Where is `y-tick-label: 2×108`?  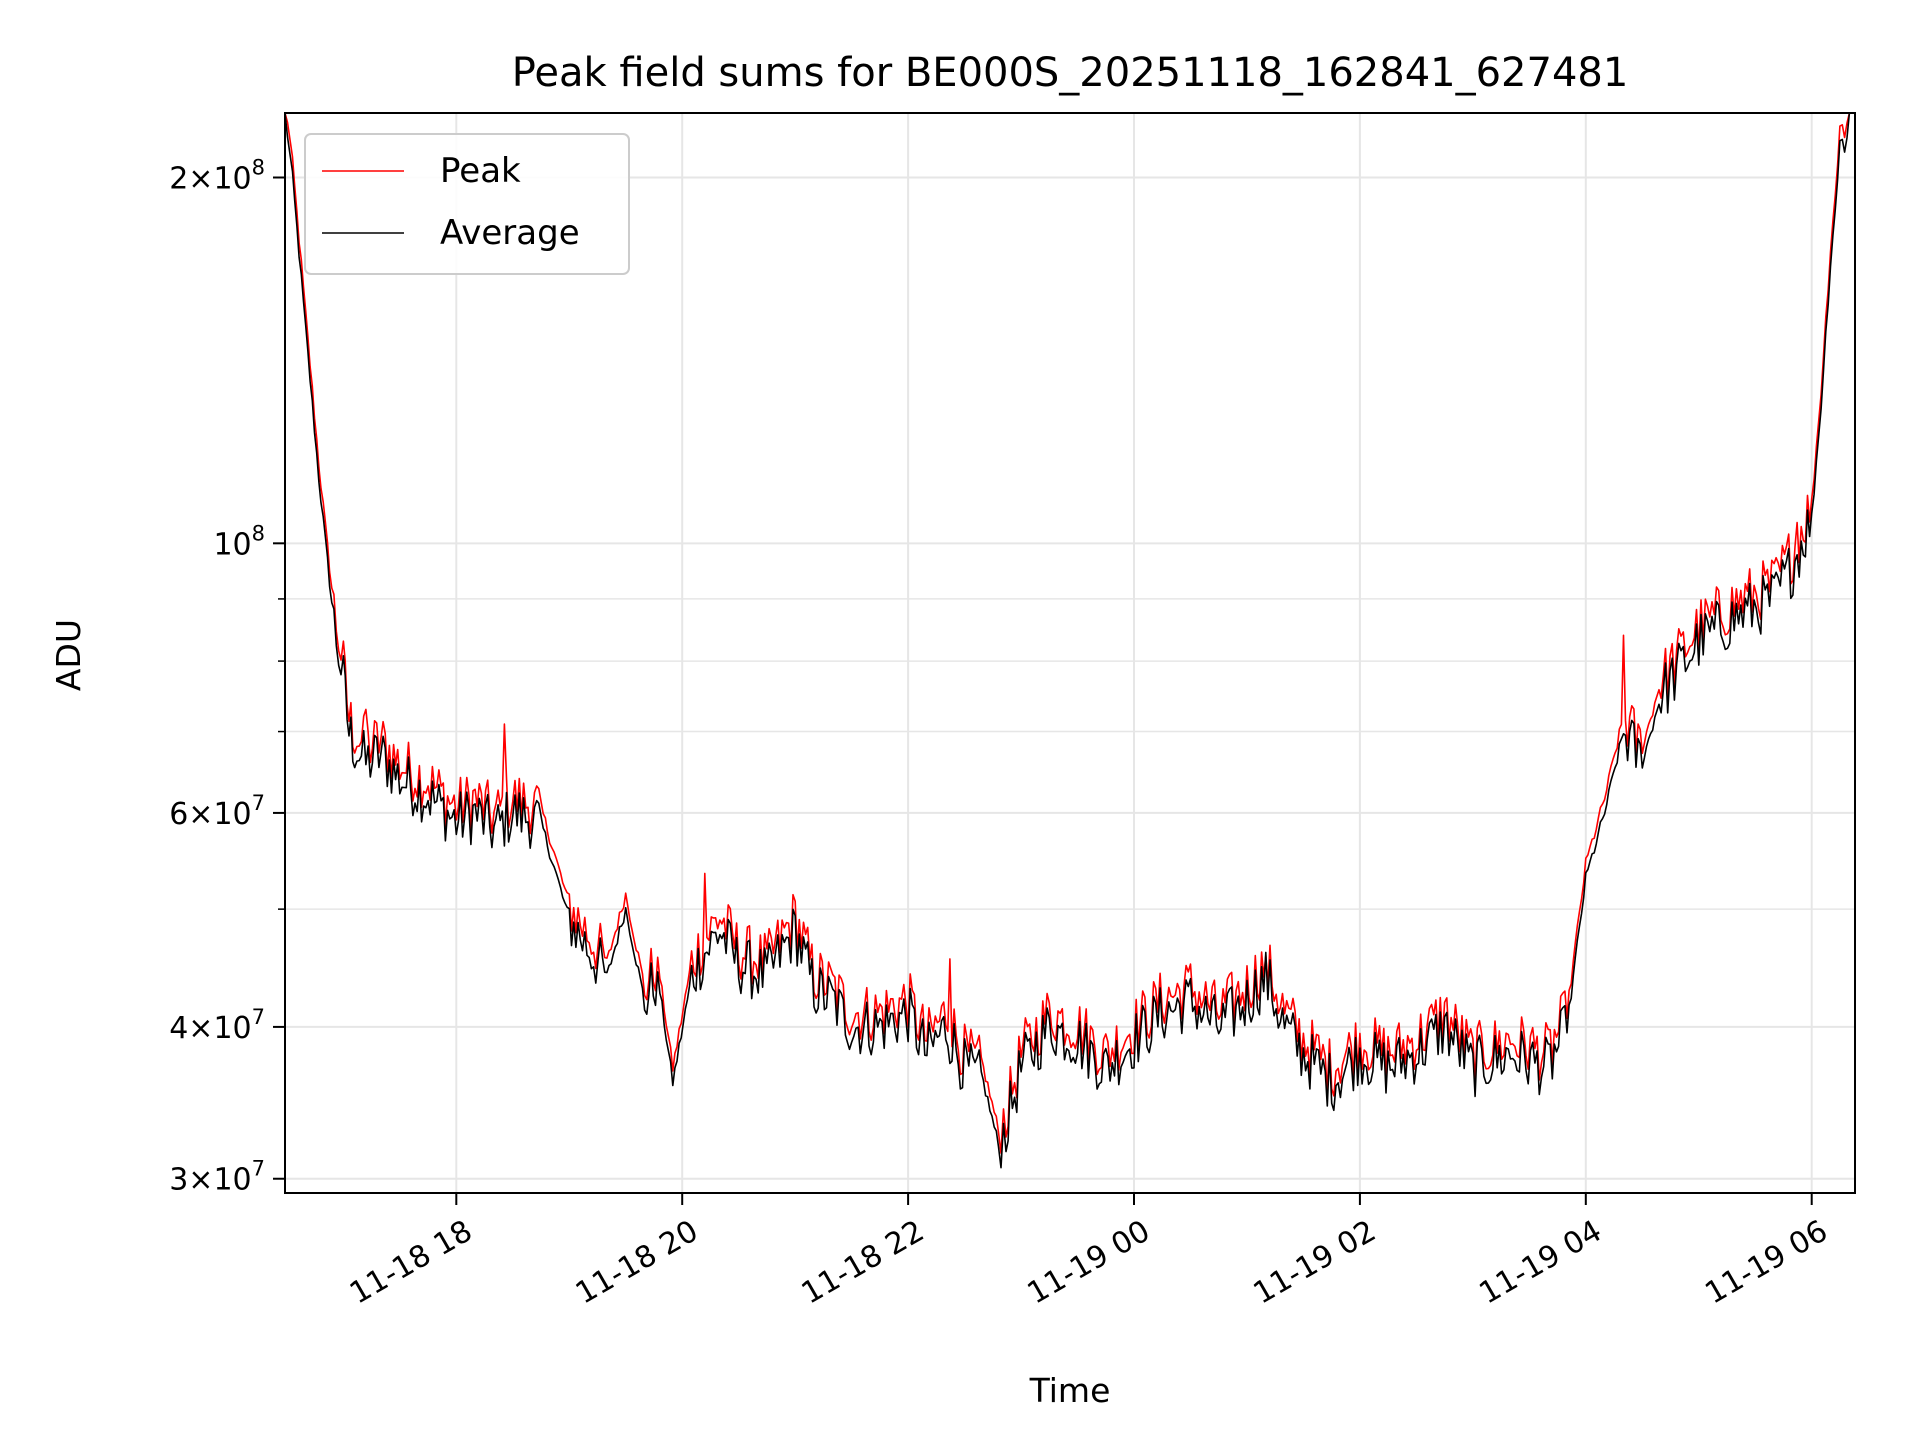
y-tick-label: 2×108 is located at coordinates (217, 176).